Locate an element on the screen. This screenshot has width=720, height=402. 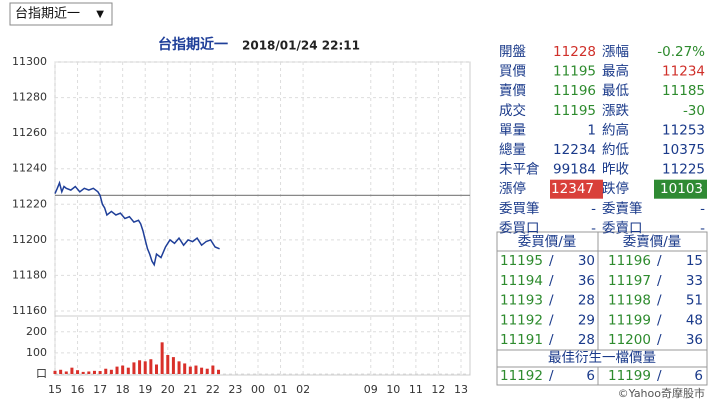
y-tick-label: 11300 is located at coordinates (29, 61).